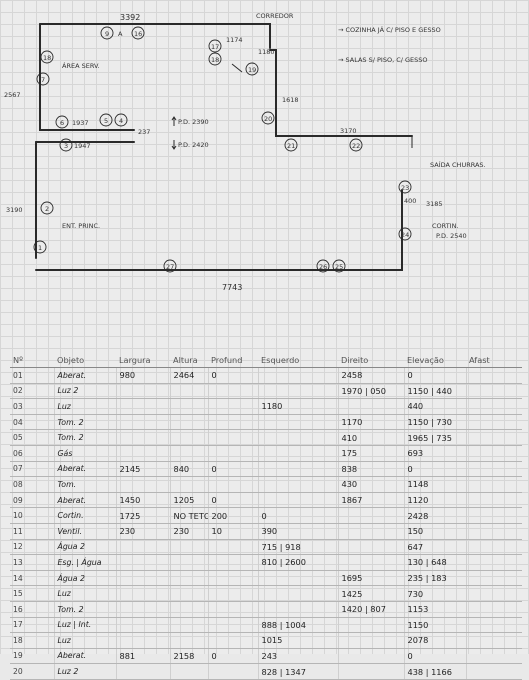 This screenshot has height=680, width=529. I want to click on value-cell: 1725, so click(142, 515).